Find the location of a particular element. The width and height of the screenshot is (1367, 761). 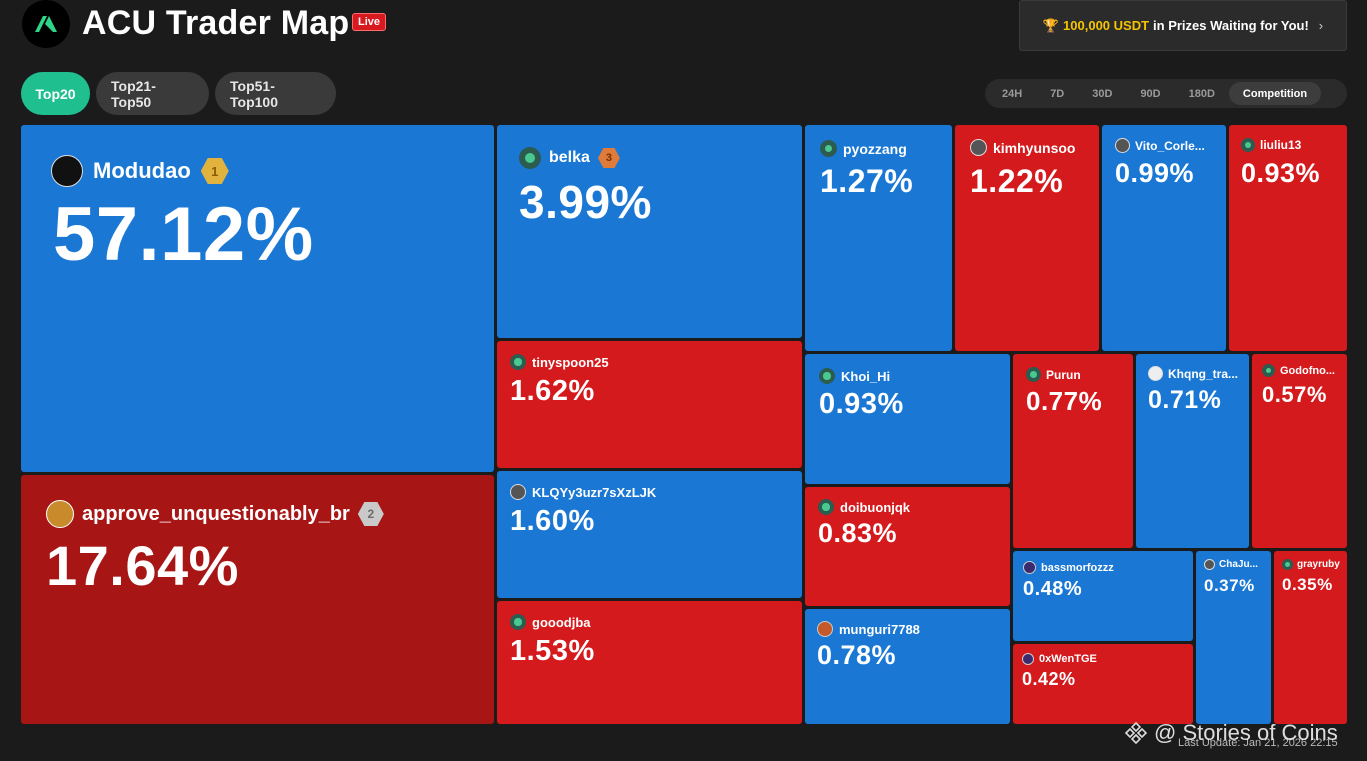

trader-pct: 0.99% is located at coordinates (1155, 173).